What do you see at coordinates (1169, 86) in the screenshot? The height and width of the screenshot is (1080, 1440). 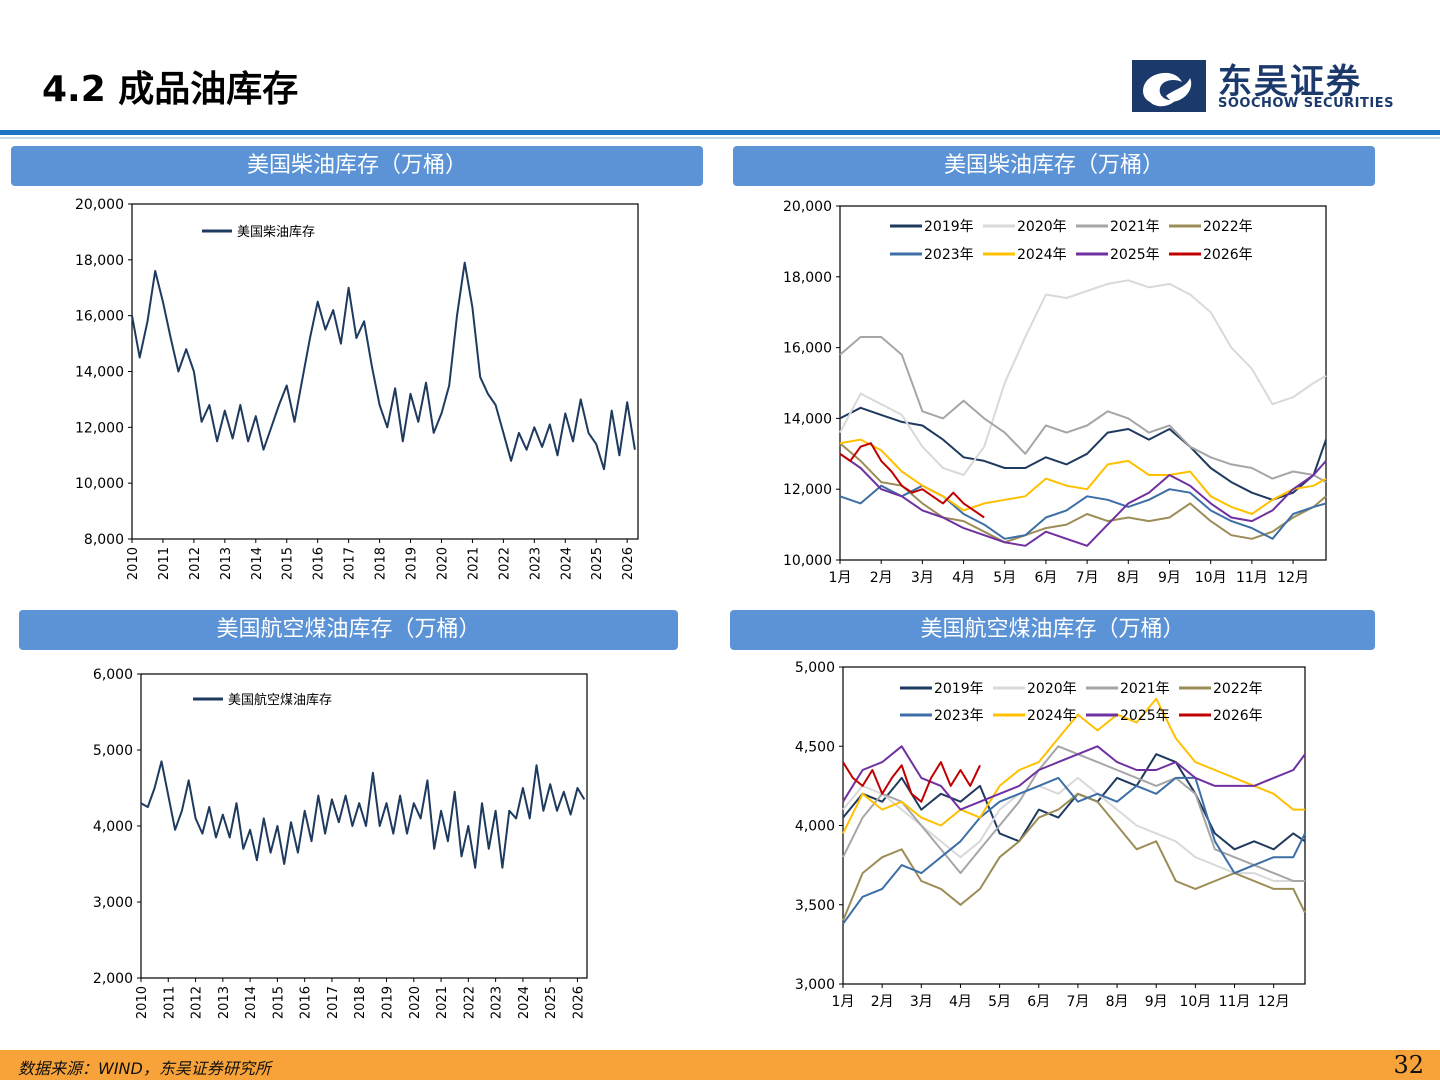 I see `logo-mark-icon` at bounding box center [1169, 86].